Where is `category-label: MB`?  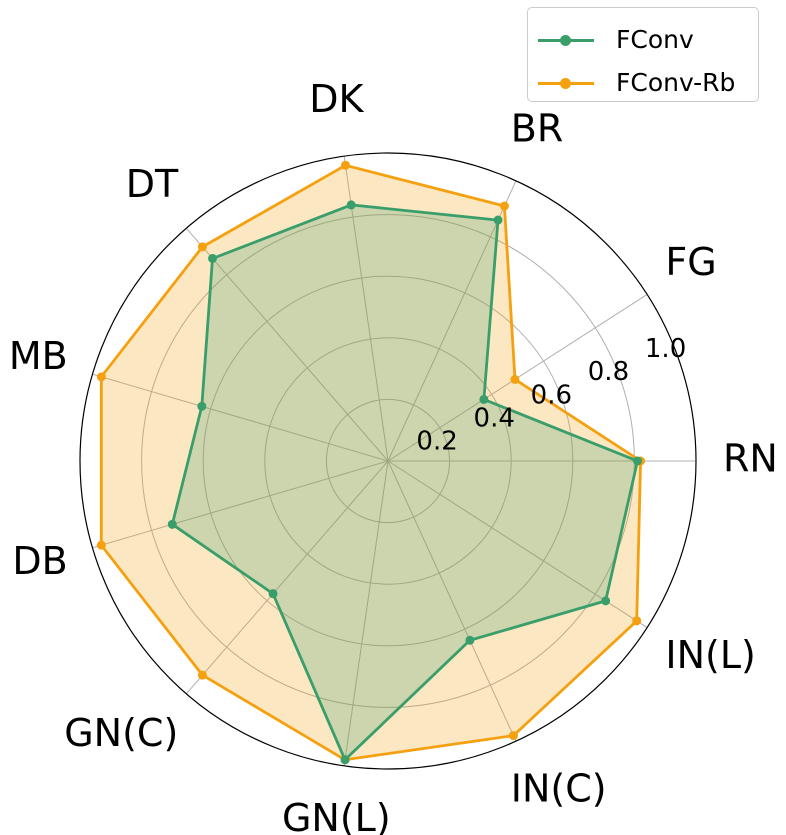 category-label: MB is located at coordinates (38, 356).